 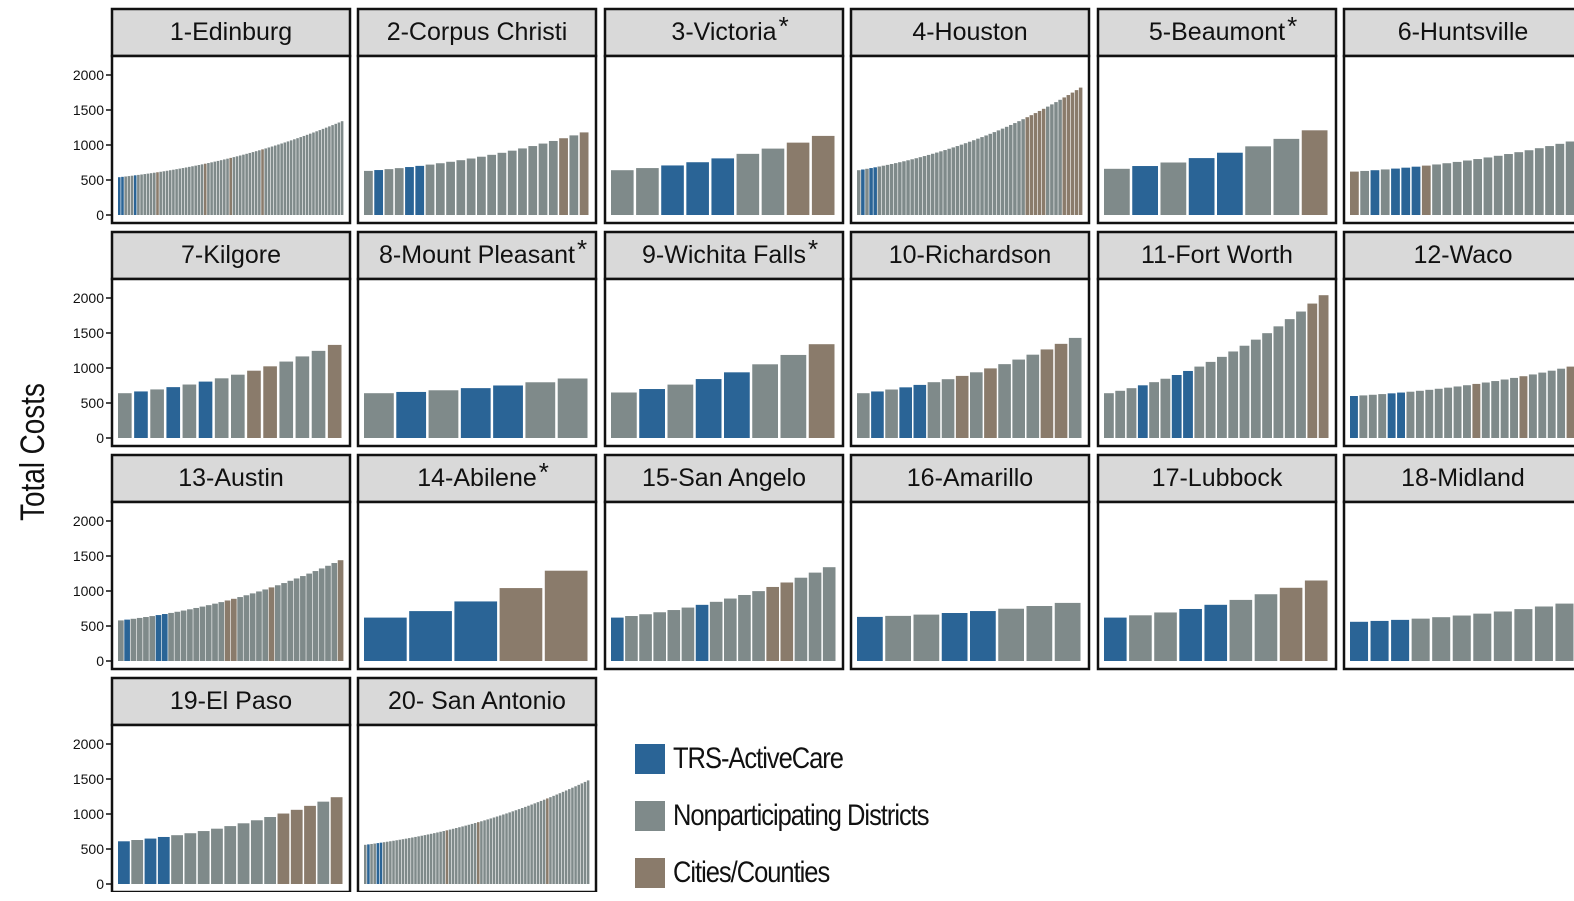 I want to click on panel-title: 2-Corpus Christi, so click(x=477, y=32).